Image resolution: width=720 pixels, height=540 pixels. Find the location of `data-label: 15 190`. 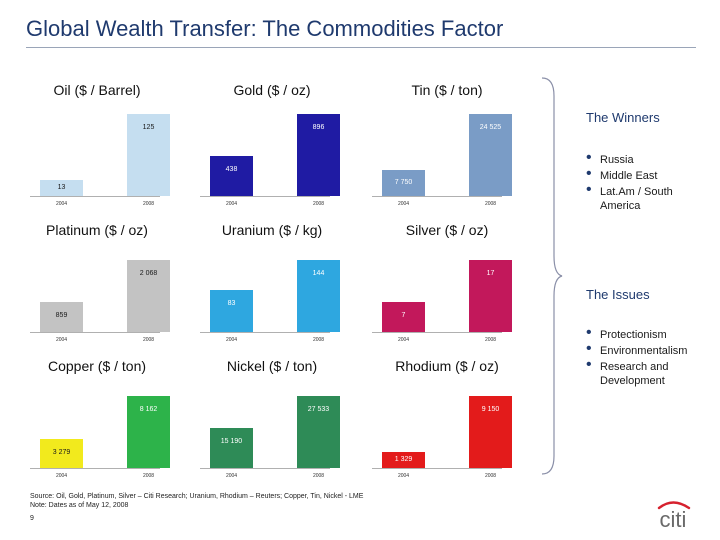

data-label: 15 190 is located at coordinates (231, 441).